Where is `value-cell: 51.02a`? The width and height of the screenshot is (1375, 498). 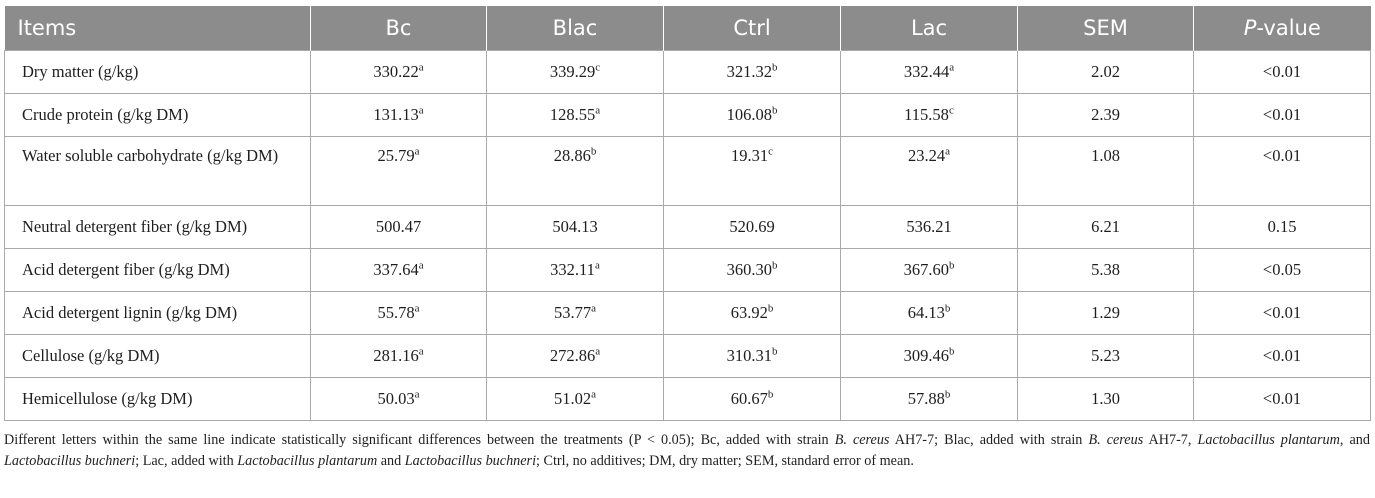 value-cell: 51.02a is located at coordinates (575, 399).